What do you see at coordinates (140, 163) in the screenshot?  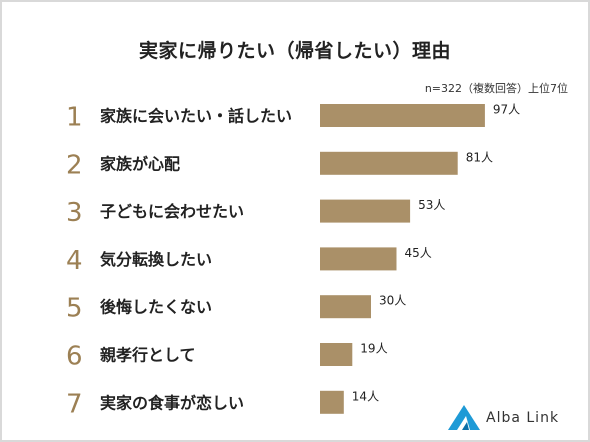 I see `category-label: 家族が心配` at bounding box center [140, 163].